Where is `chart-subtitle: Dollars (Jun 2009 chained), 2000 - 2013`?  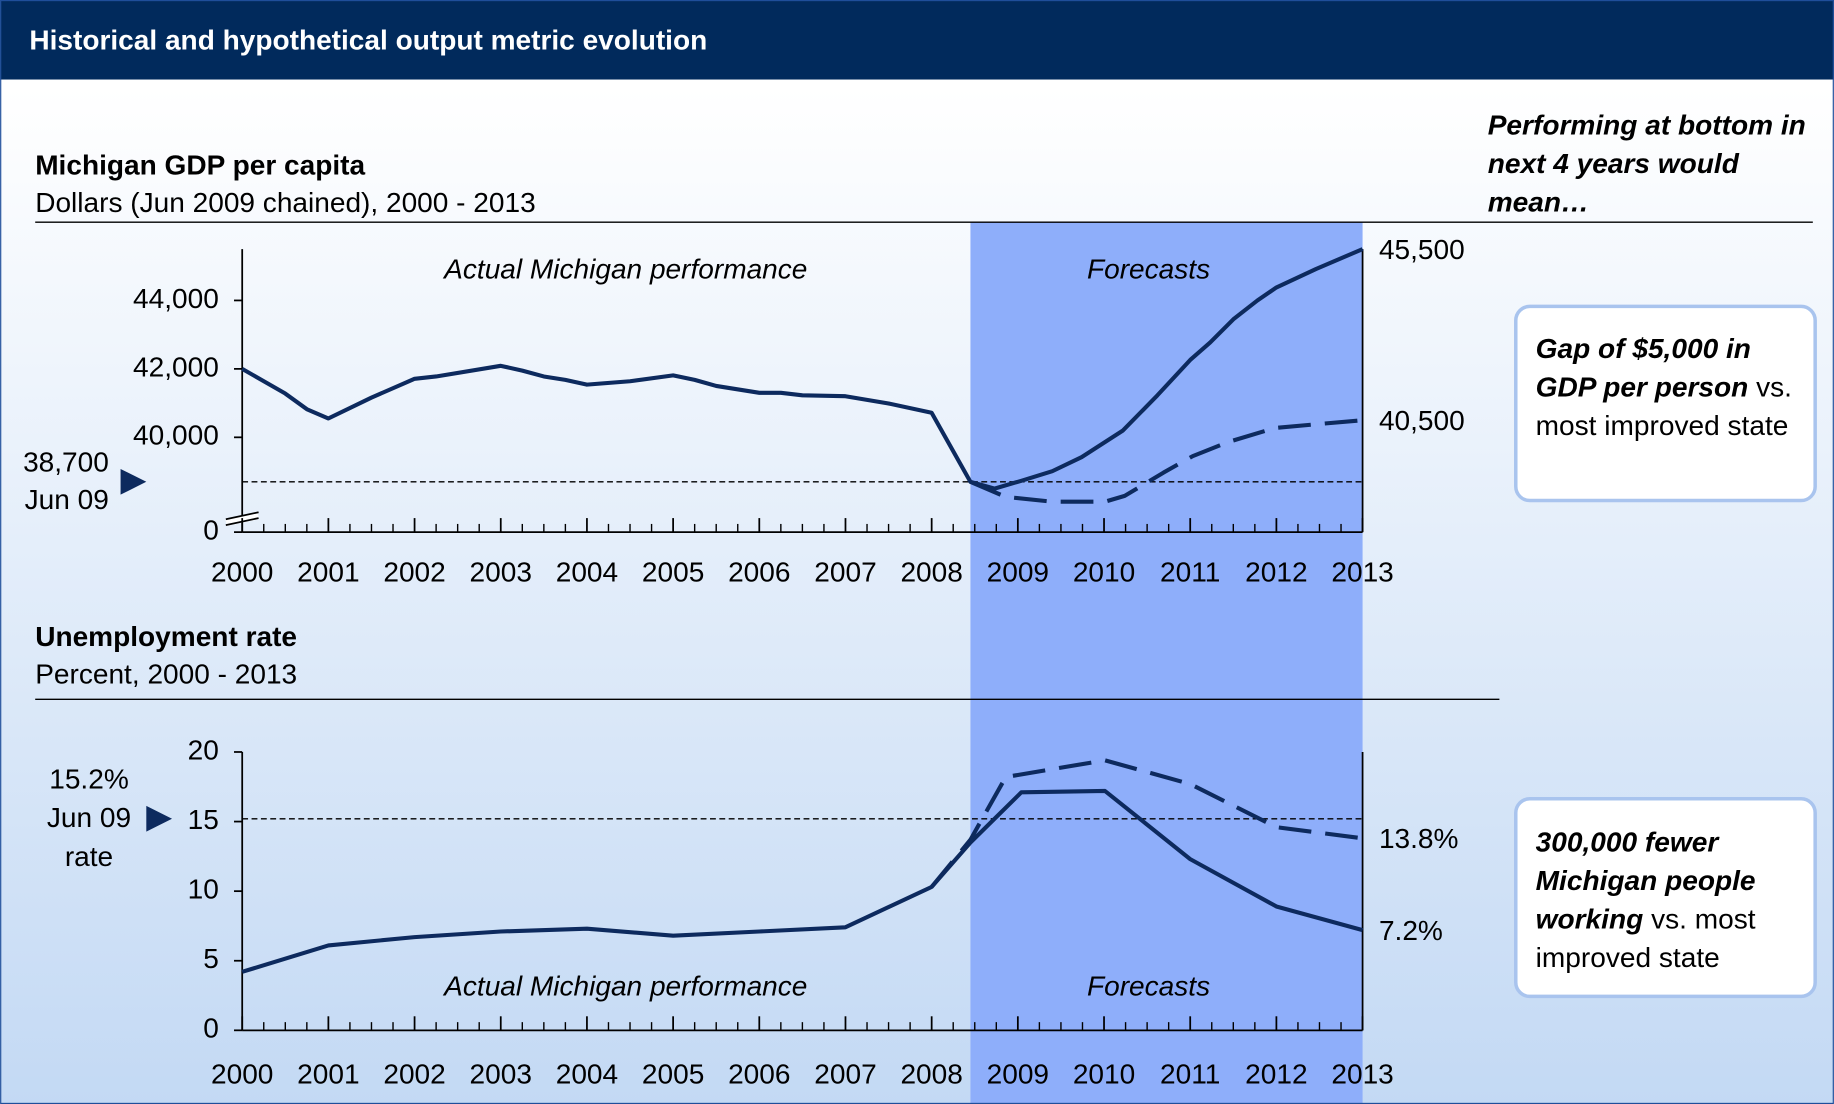 chart-subtitle: Dollars (Jun 2009 chained), 2000 - 2013 is located at coordinates (285, 202).